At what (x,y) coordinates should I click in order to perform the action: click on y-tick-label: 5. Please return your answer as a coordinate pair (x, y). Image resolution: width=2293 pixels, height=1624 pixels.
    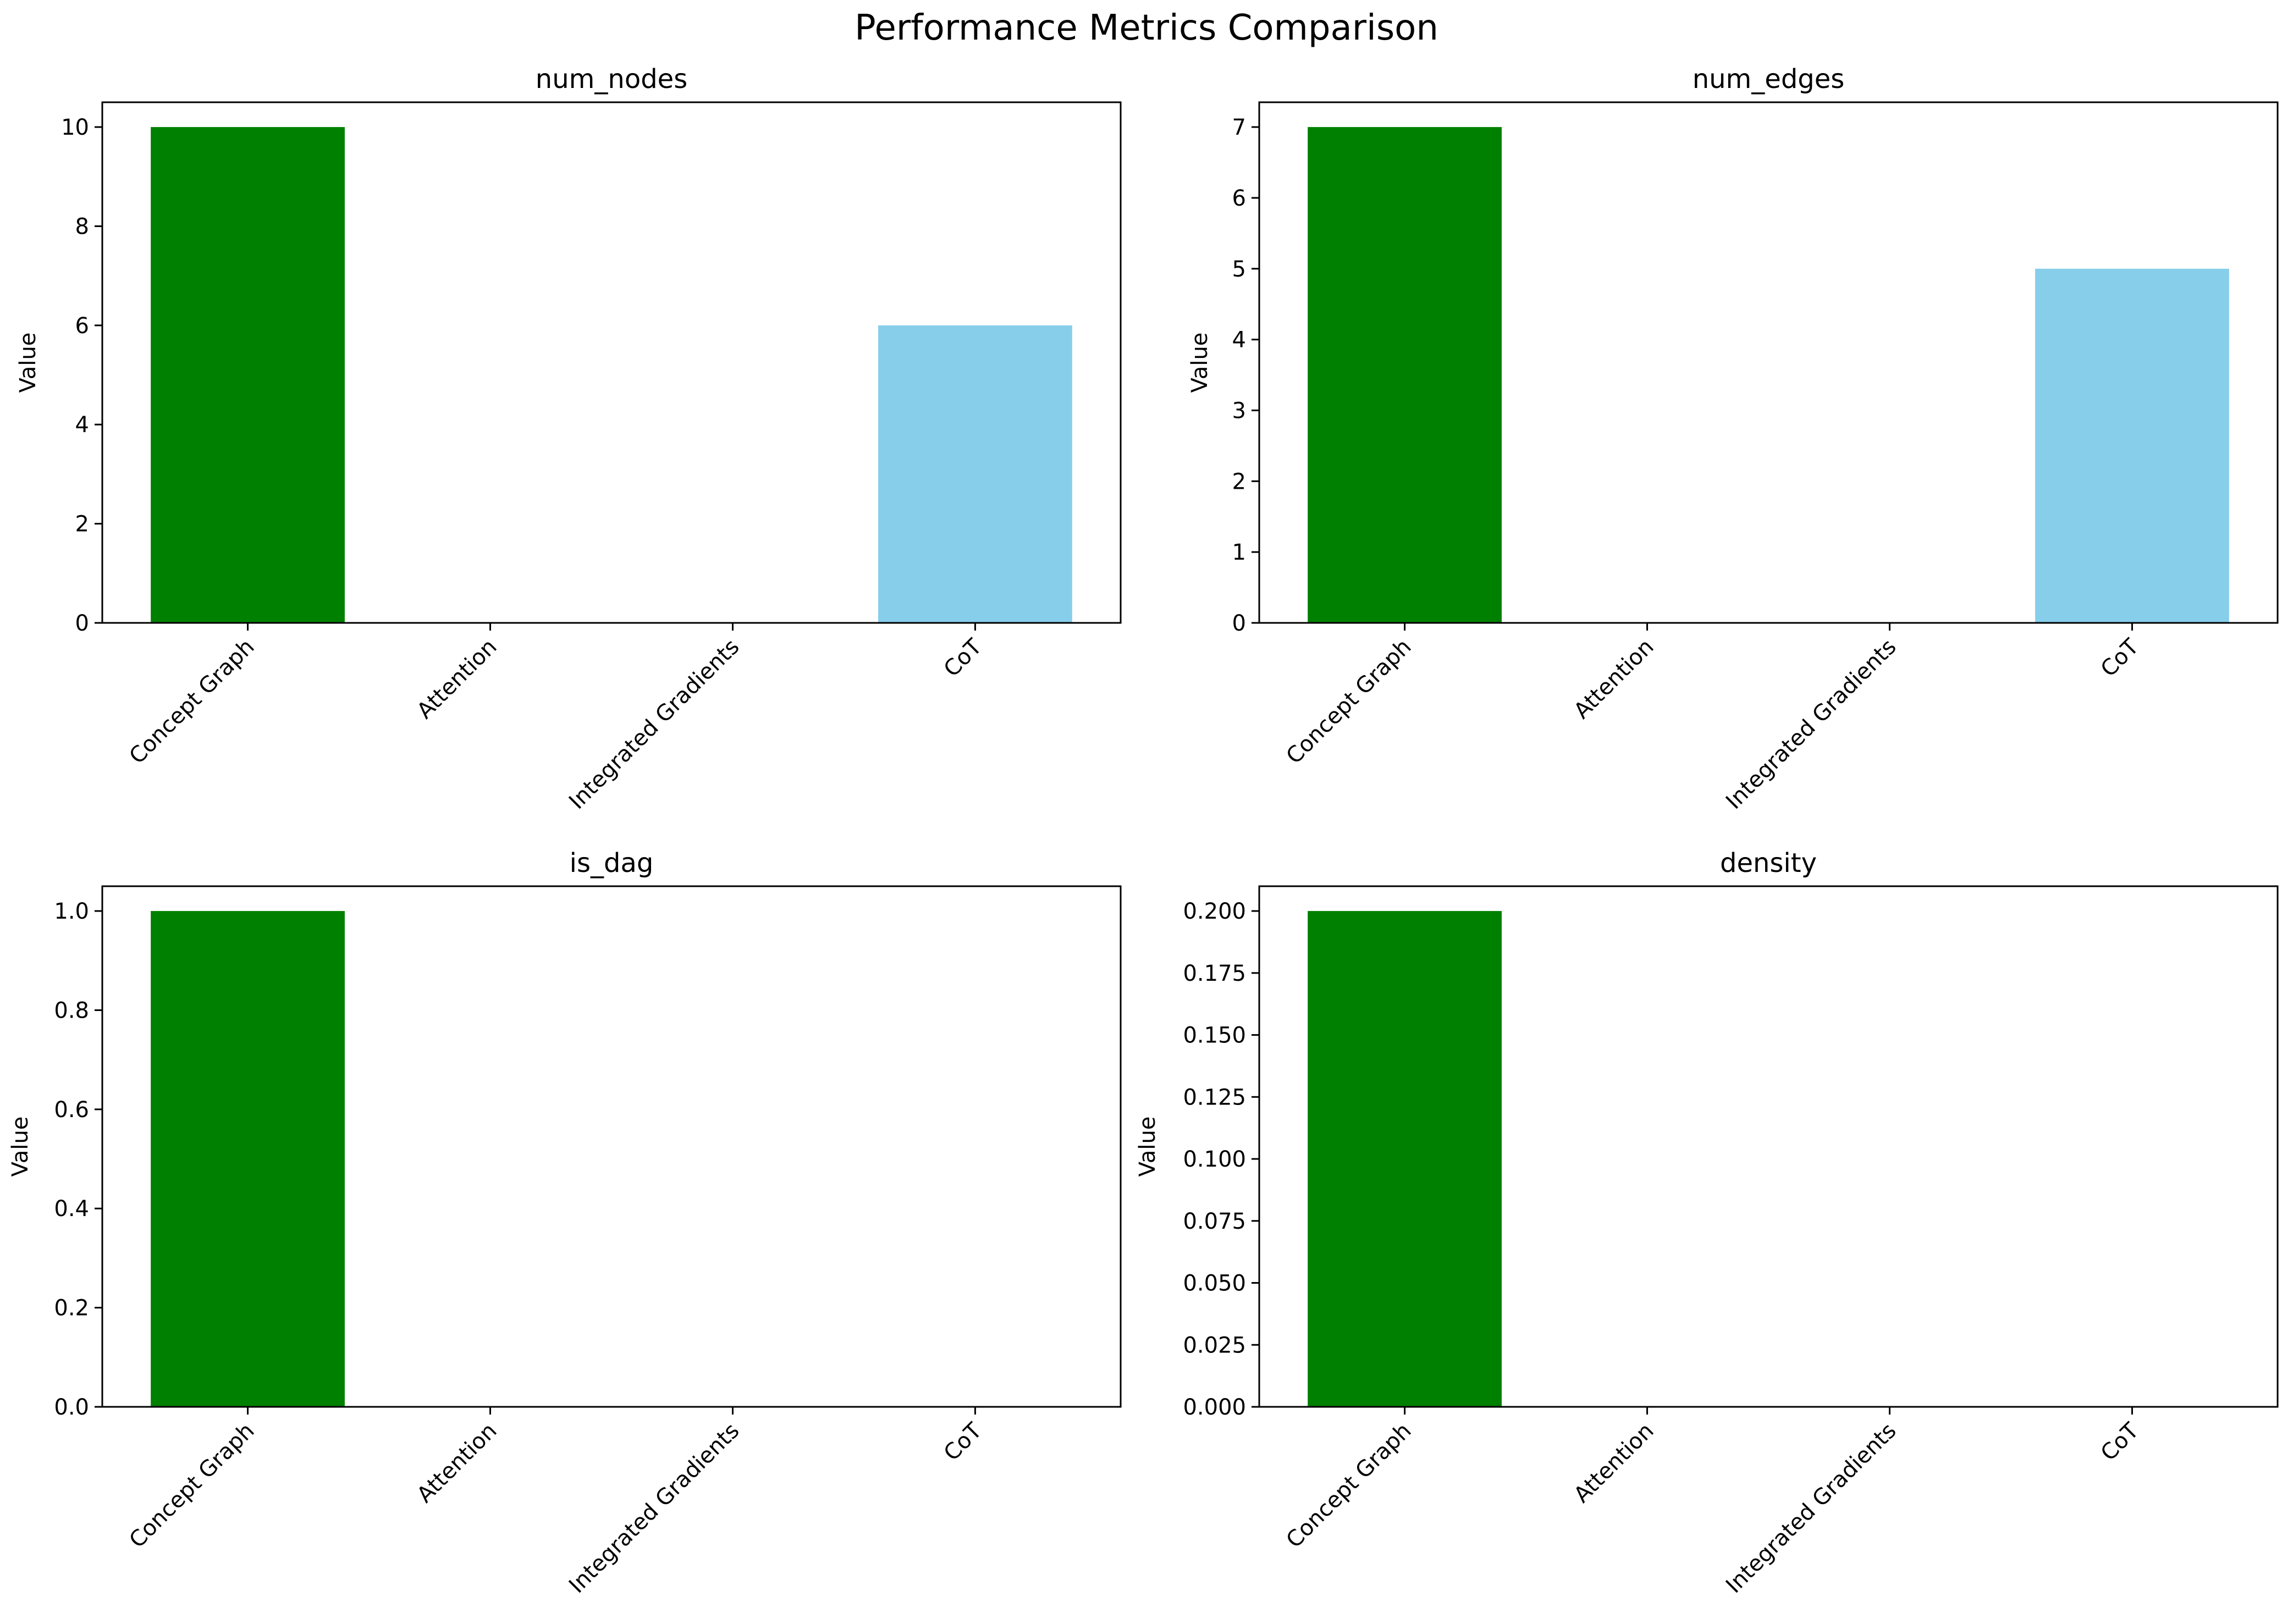
    Looking at the image, I should click on (1239, 269).